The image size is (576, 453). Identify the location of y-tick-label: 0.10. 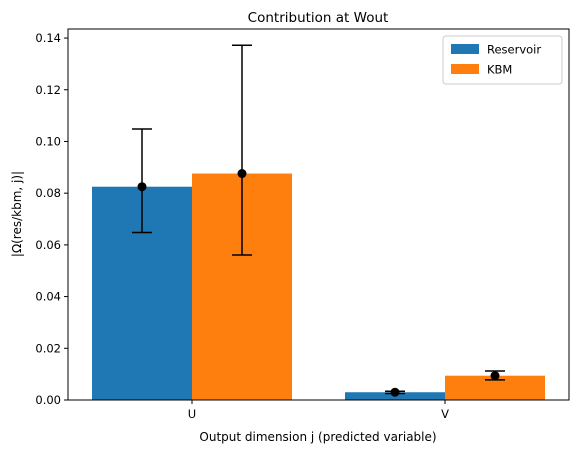
(48, 141).